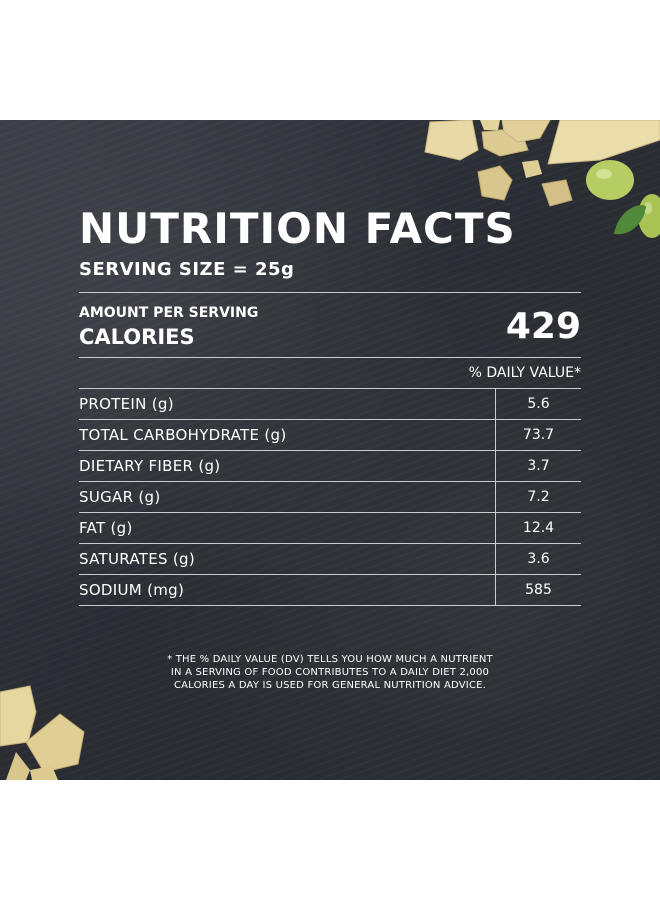 This screenshot has height=900, width=660. Describe the element at coordinates (538, 497) in the screenshot. I see `nutrient-value: 7.2` at that location.